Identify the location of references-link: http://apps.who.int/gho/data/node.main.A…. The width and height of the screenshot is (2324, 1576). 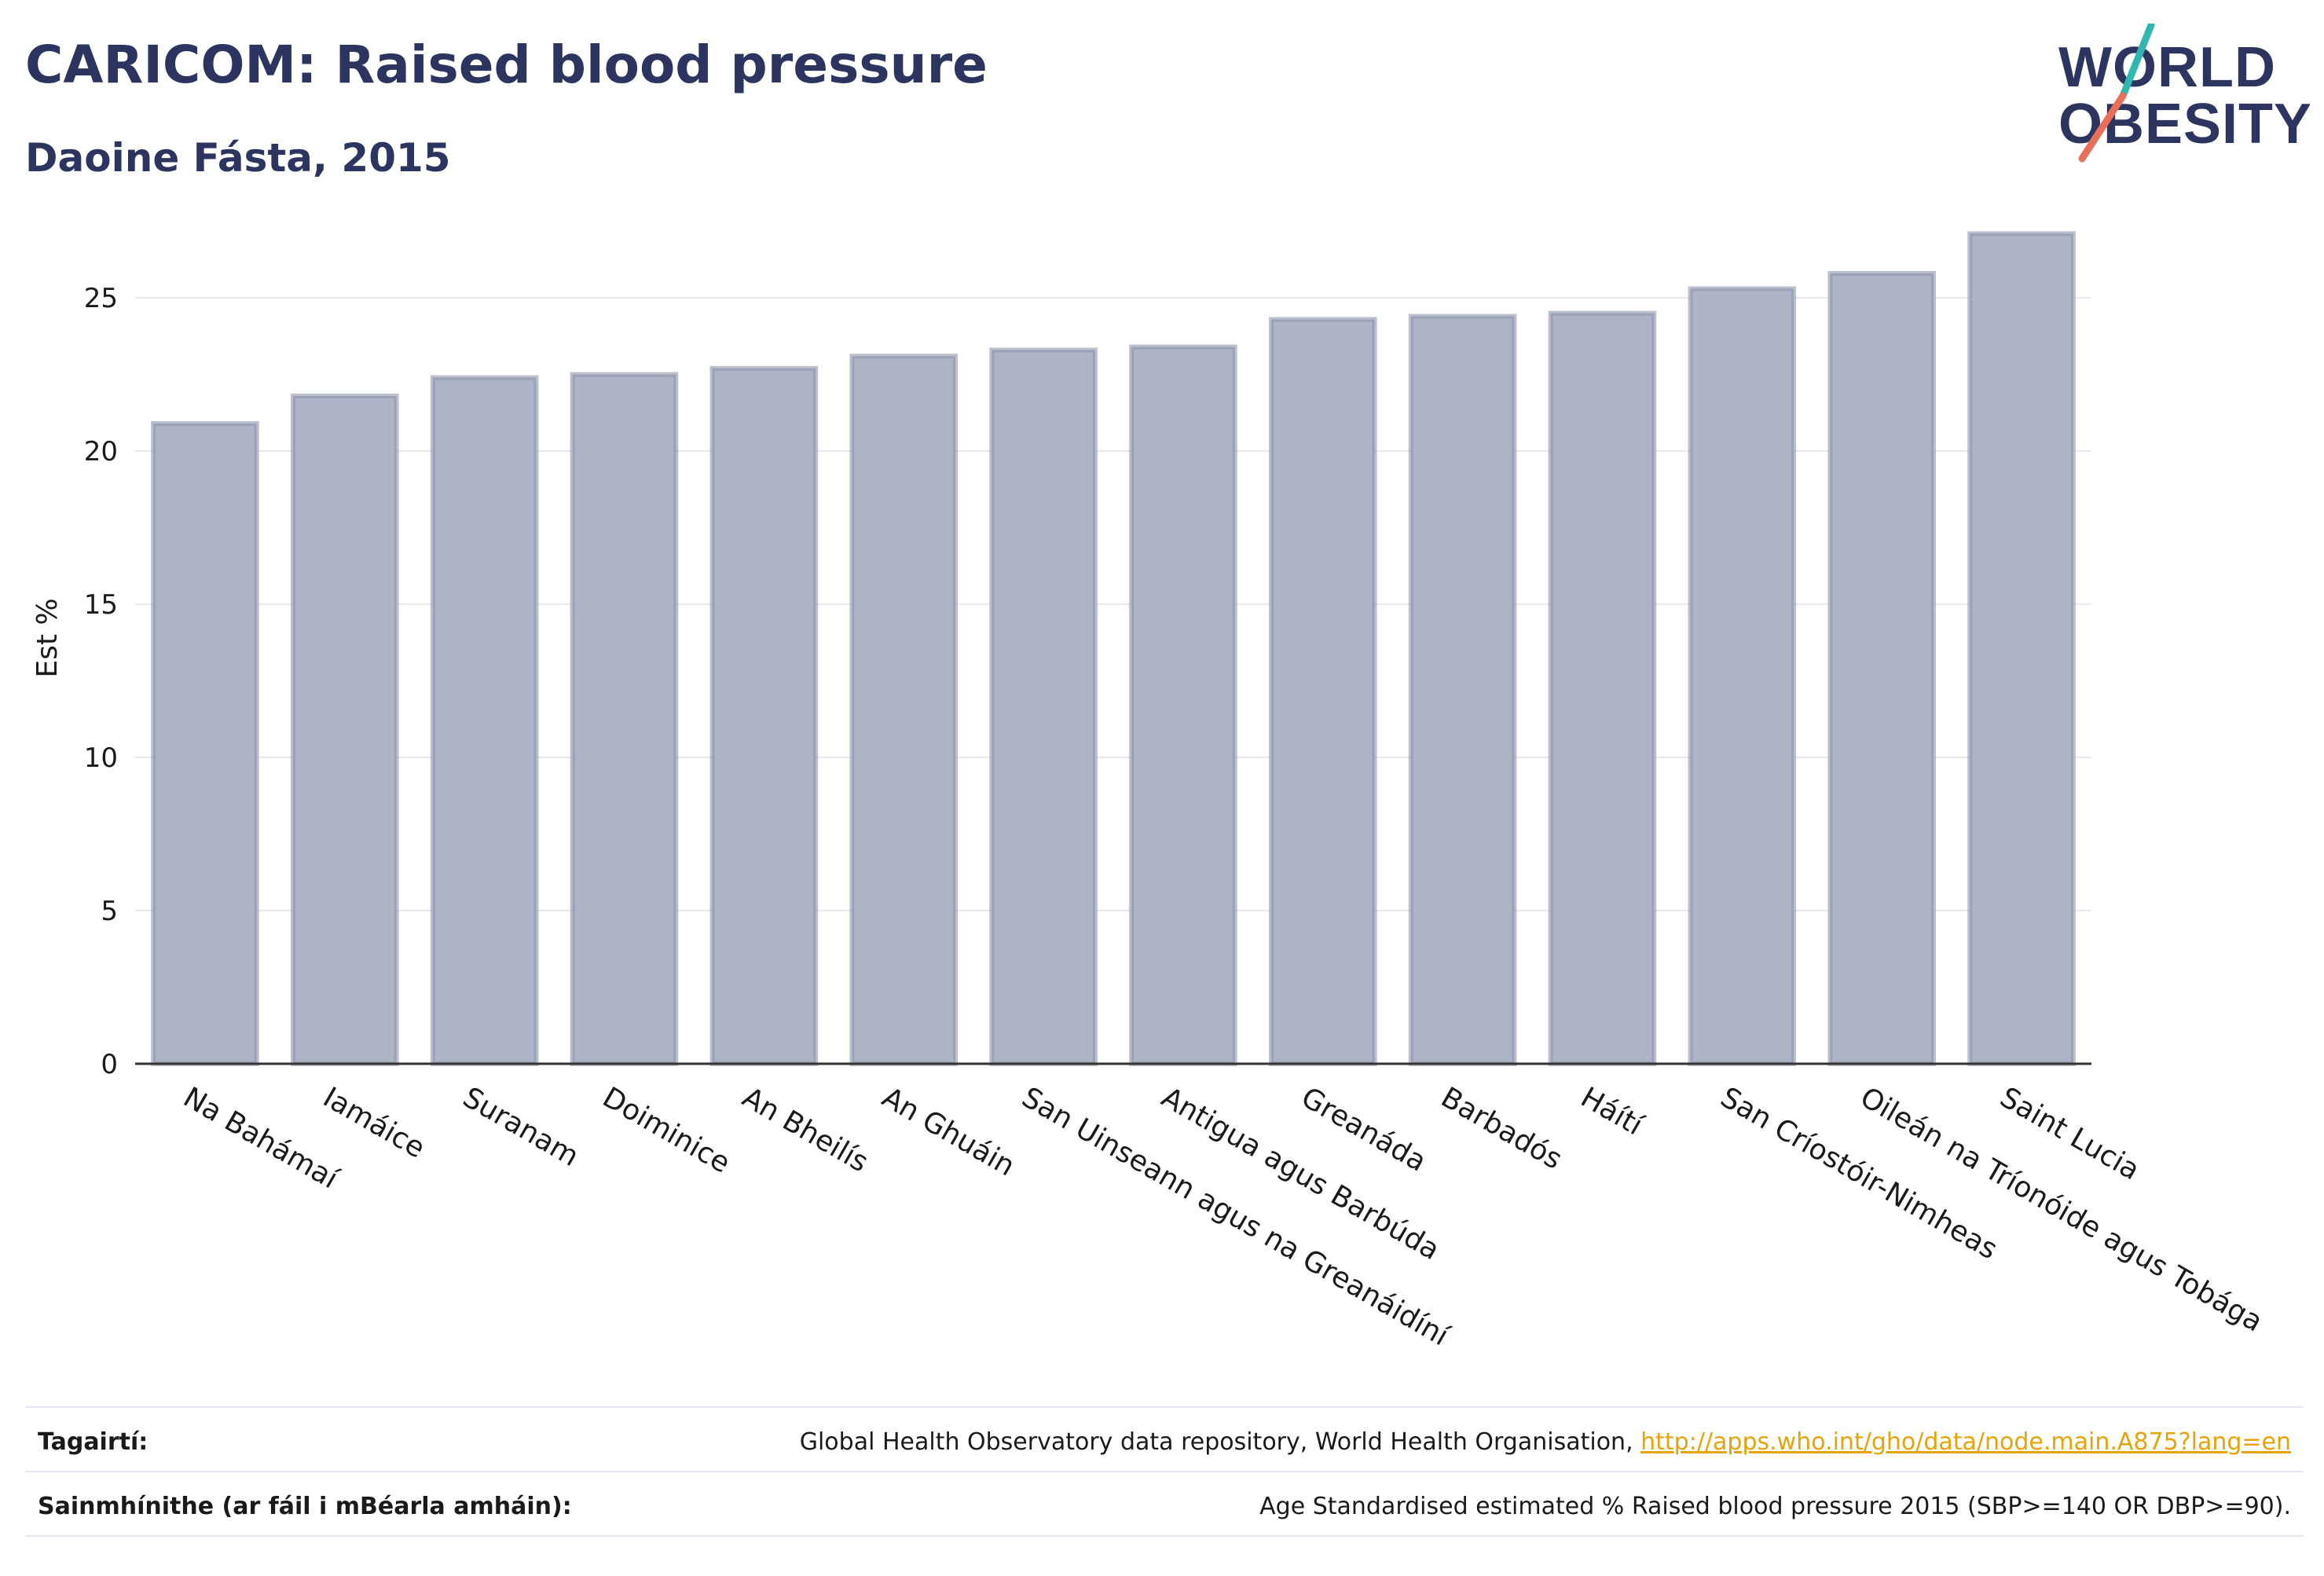
(1965, 1442).